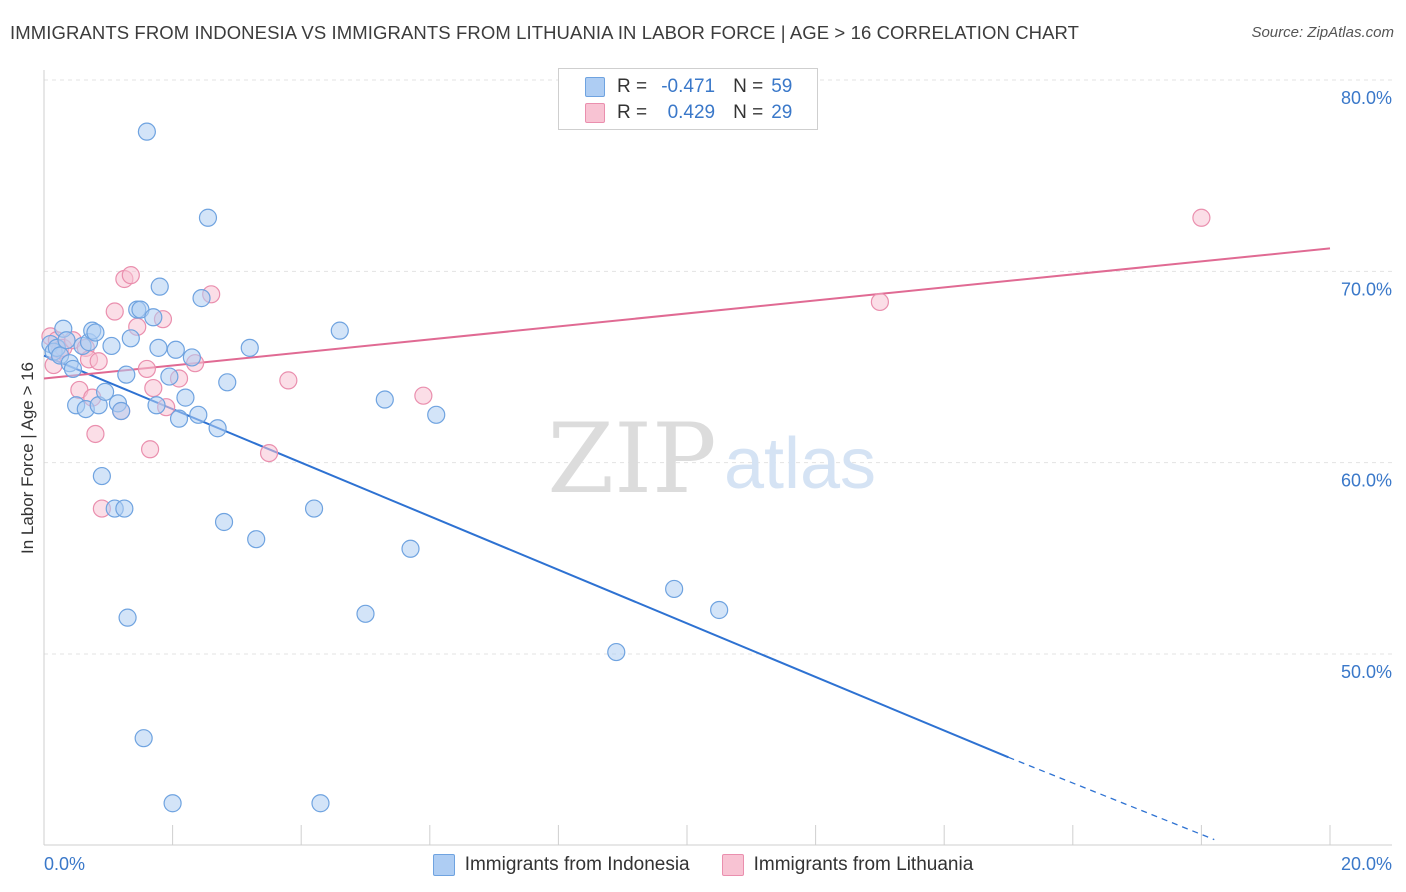  Describe the element at coordinates (1322, 32) in the screenshot. I see `source-label: Source: ZipAtlas.com` at that location.